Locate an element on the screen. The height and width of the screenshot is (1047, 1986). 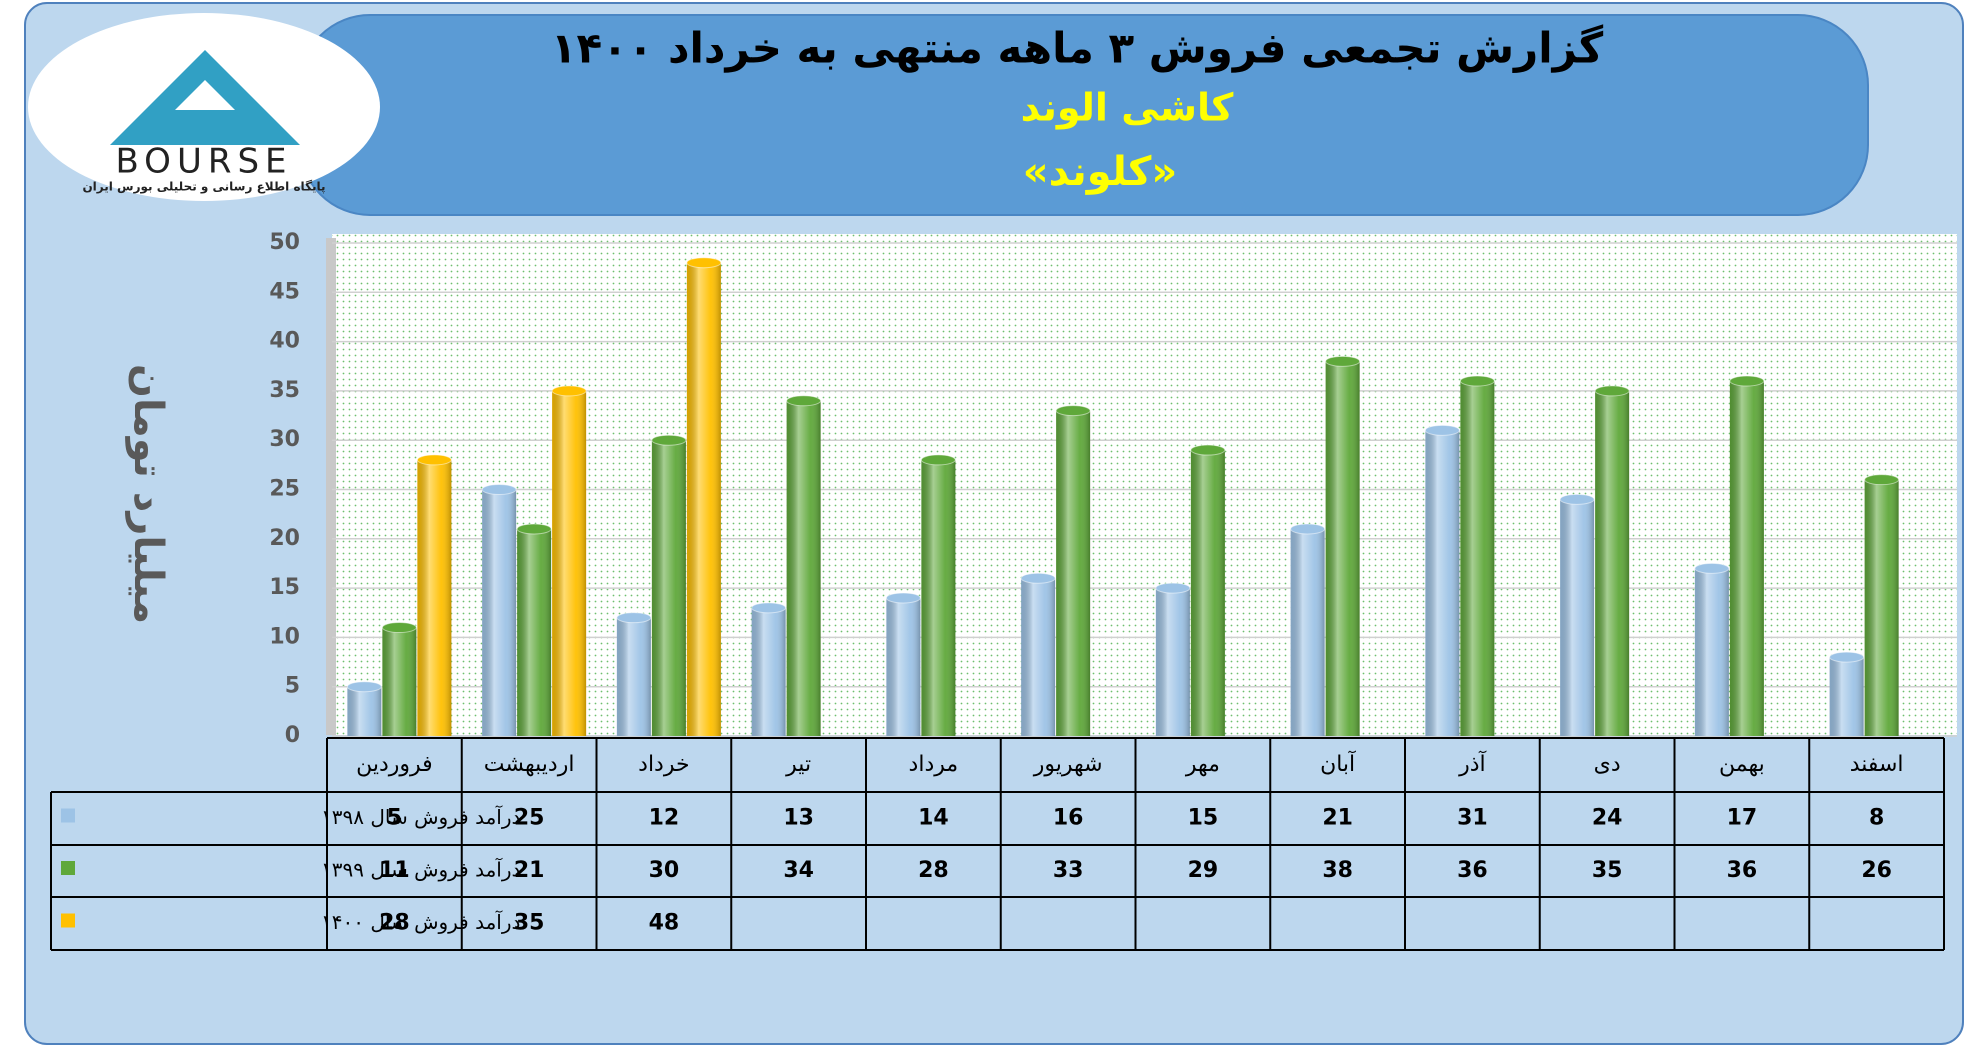
x-tick-label: دی is located at coordinates (1607, 764).